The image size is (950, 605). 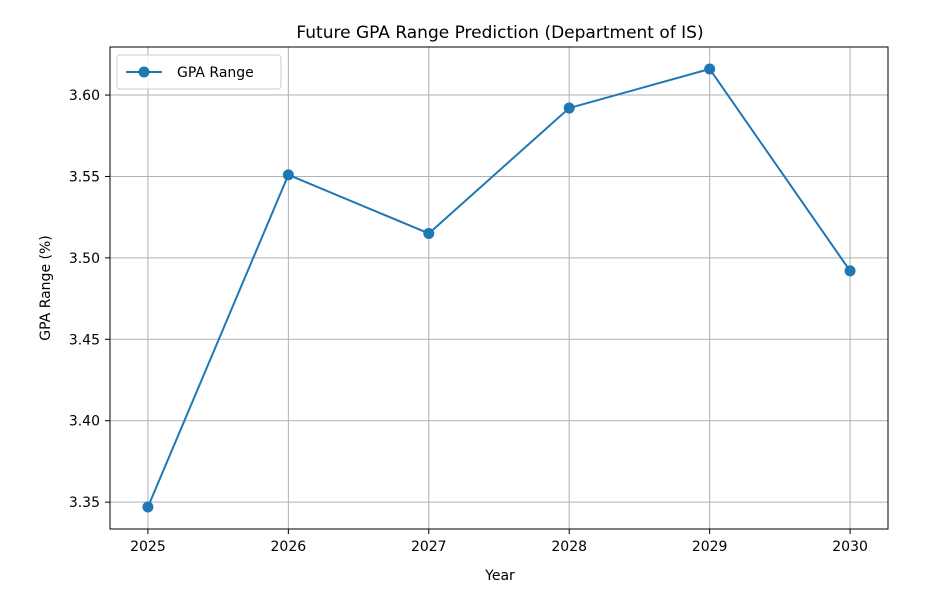 I want to click on legend-box, so click(x=199, y=72).